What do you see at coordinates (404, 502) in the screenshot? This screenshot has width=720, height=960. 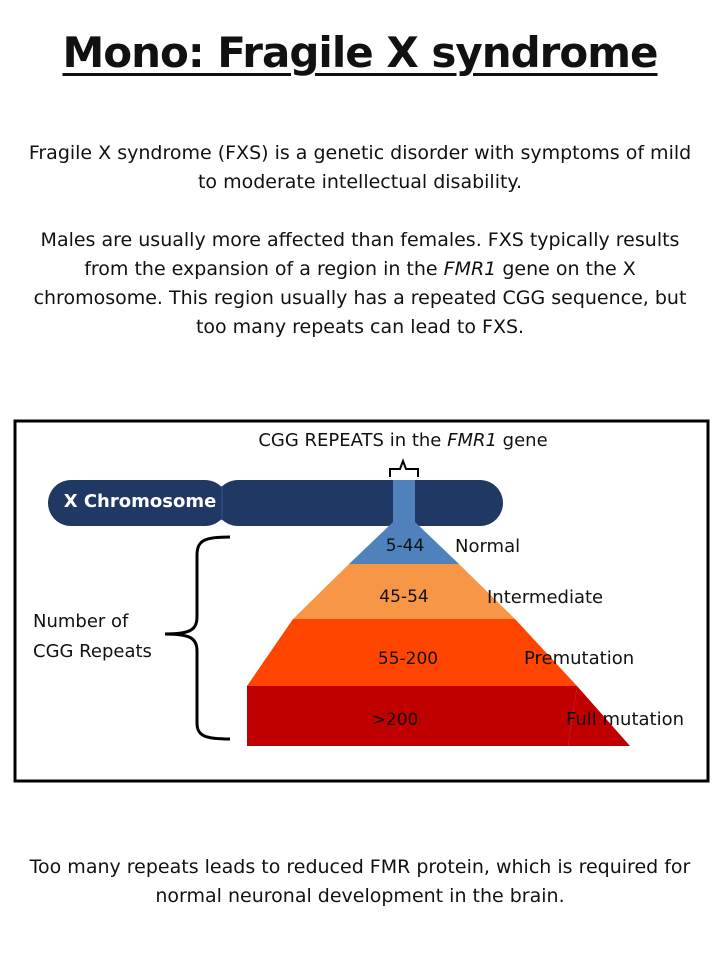 I see `gene-region-stem` at bounding box center [404, 502].